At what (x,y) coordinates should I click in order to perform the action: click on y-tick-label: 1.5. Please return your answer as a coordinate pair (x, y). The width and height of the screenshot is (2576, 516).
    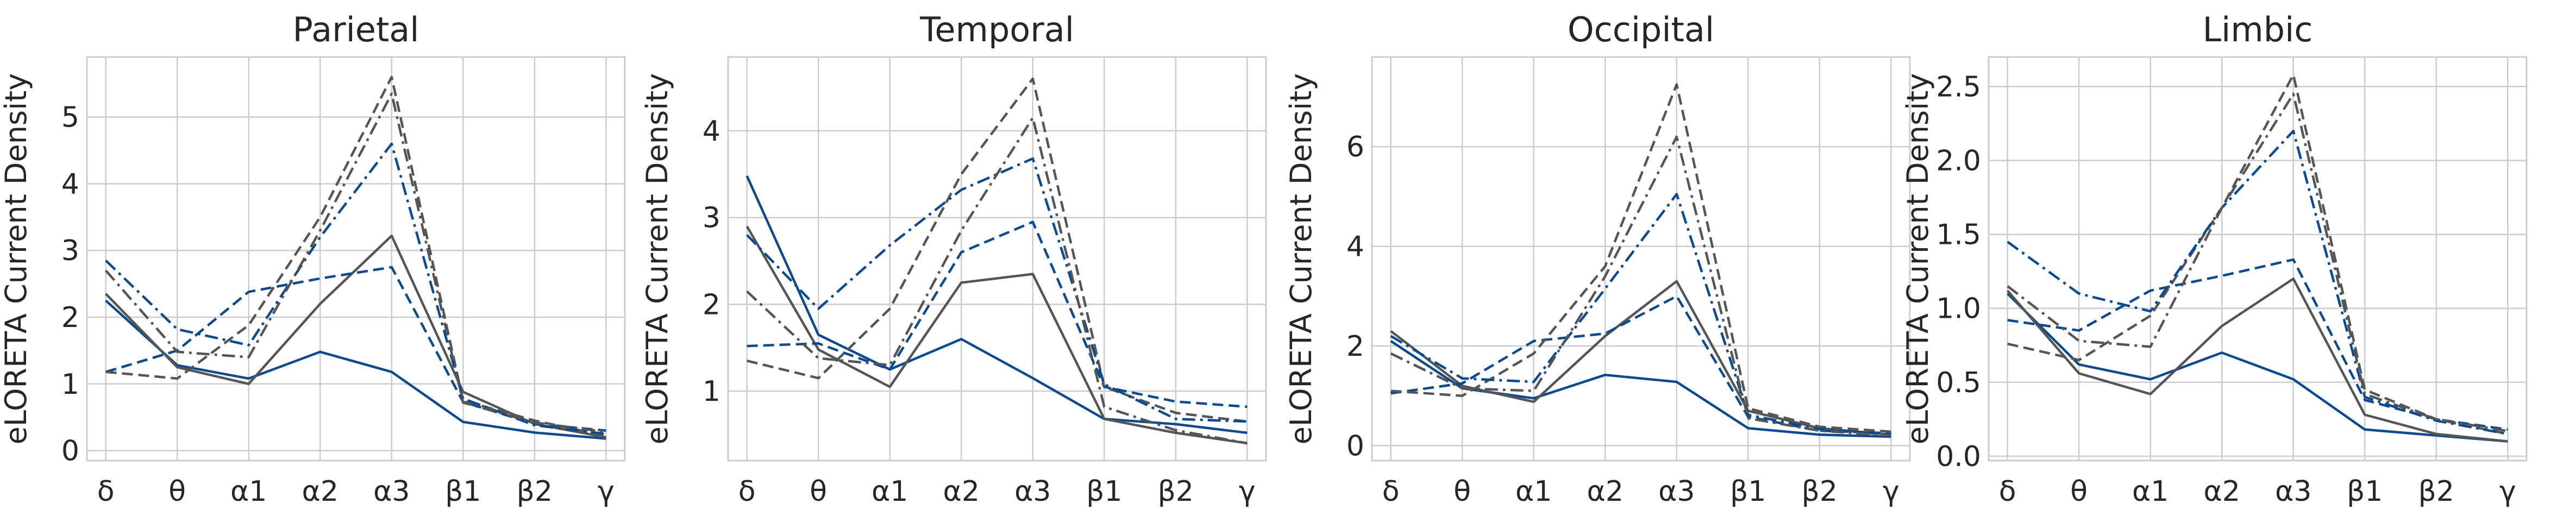
    Looking at the image, I should click on (1958, 235).